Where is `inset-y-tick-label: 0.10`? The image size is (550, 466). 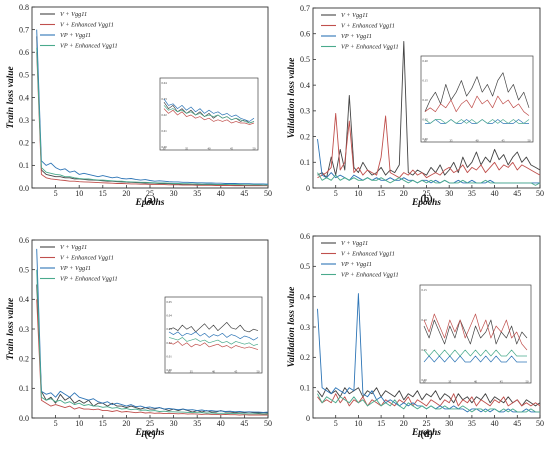 inset-y-tick-label: 0.10 is located at coordinates (426, 100).